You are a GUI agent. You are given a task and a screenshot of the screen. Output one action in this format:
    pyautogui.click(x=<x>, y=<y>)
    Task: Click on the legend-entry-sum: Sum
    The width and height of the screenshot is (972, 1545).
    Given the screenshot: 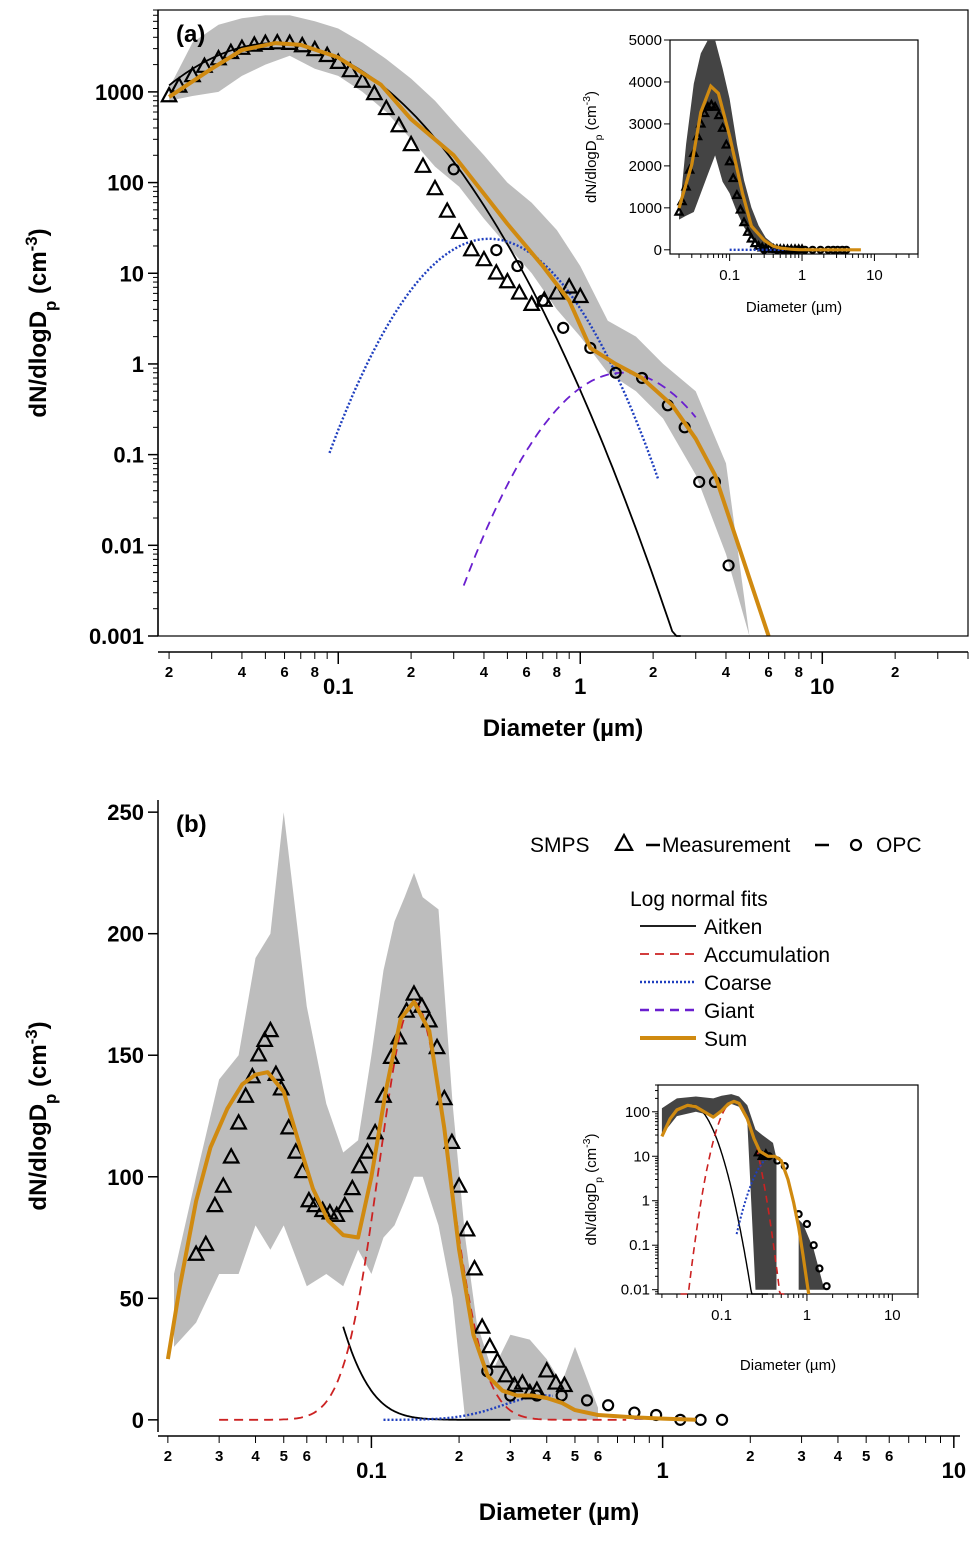 What is the action you would take?
    pyautogui.click(x=725, y=1039)
    